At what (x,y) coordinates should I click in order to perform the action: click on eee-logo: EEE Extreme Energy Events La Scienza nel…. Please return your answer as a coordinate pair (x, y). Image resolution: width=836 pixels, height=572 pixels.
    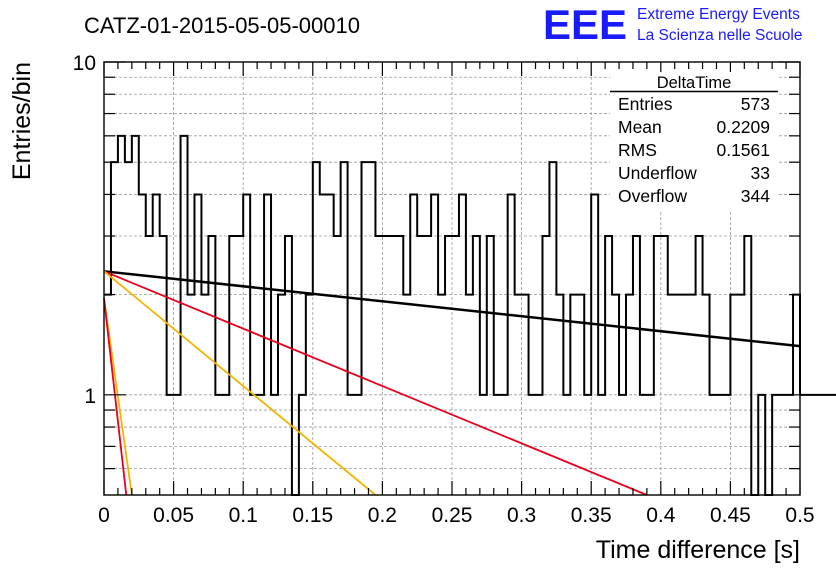
    Looking at the image, I should click on (672, 24).